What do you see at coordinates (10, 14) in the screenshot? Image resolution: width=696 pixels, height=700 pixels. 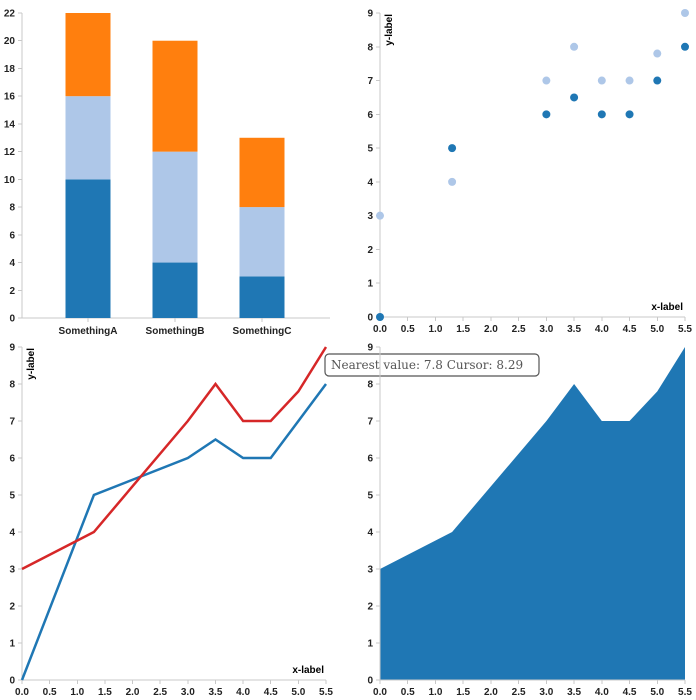 I see `y-tick-label: 22` at bounding box center [10, 14].